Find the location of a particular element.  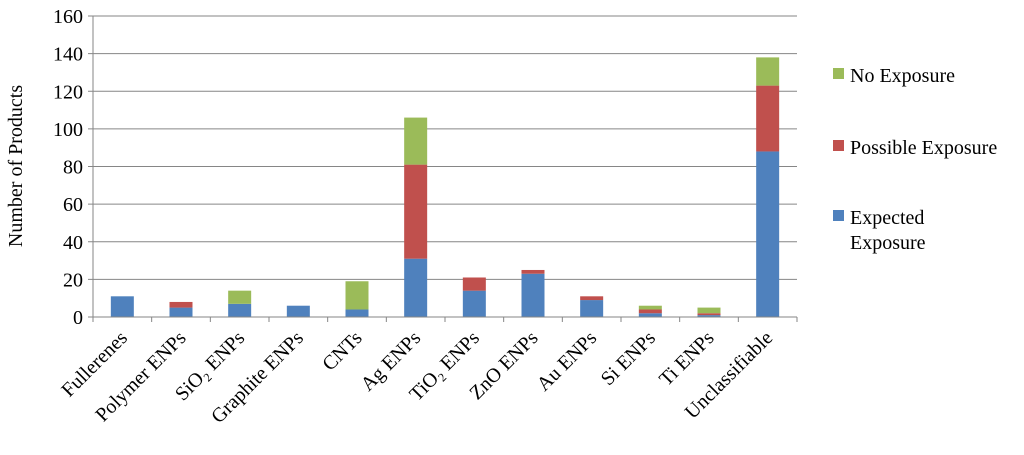

x-tick-label: Au ENPs is located at coordinates (567, 361).